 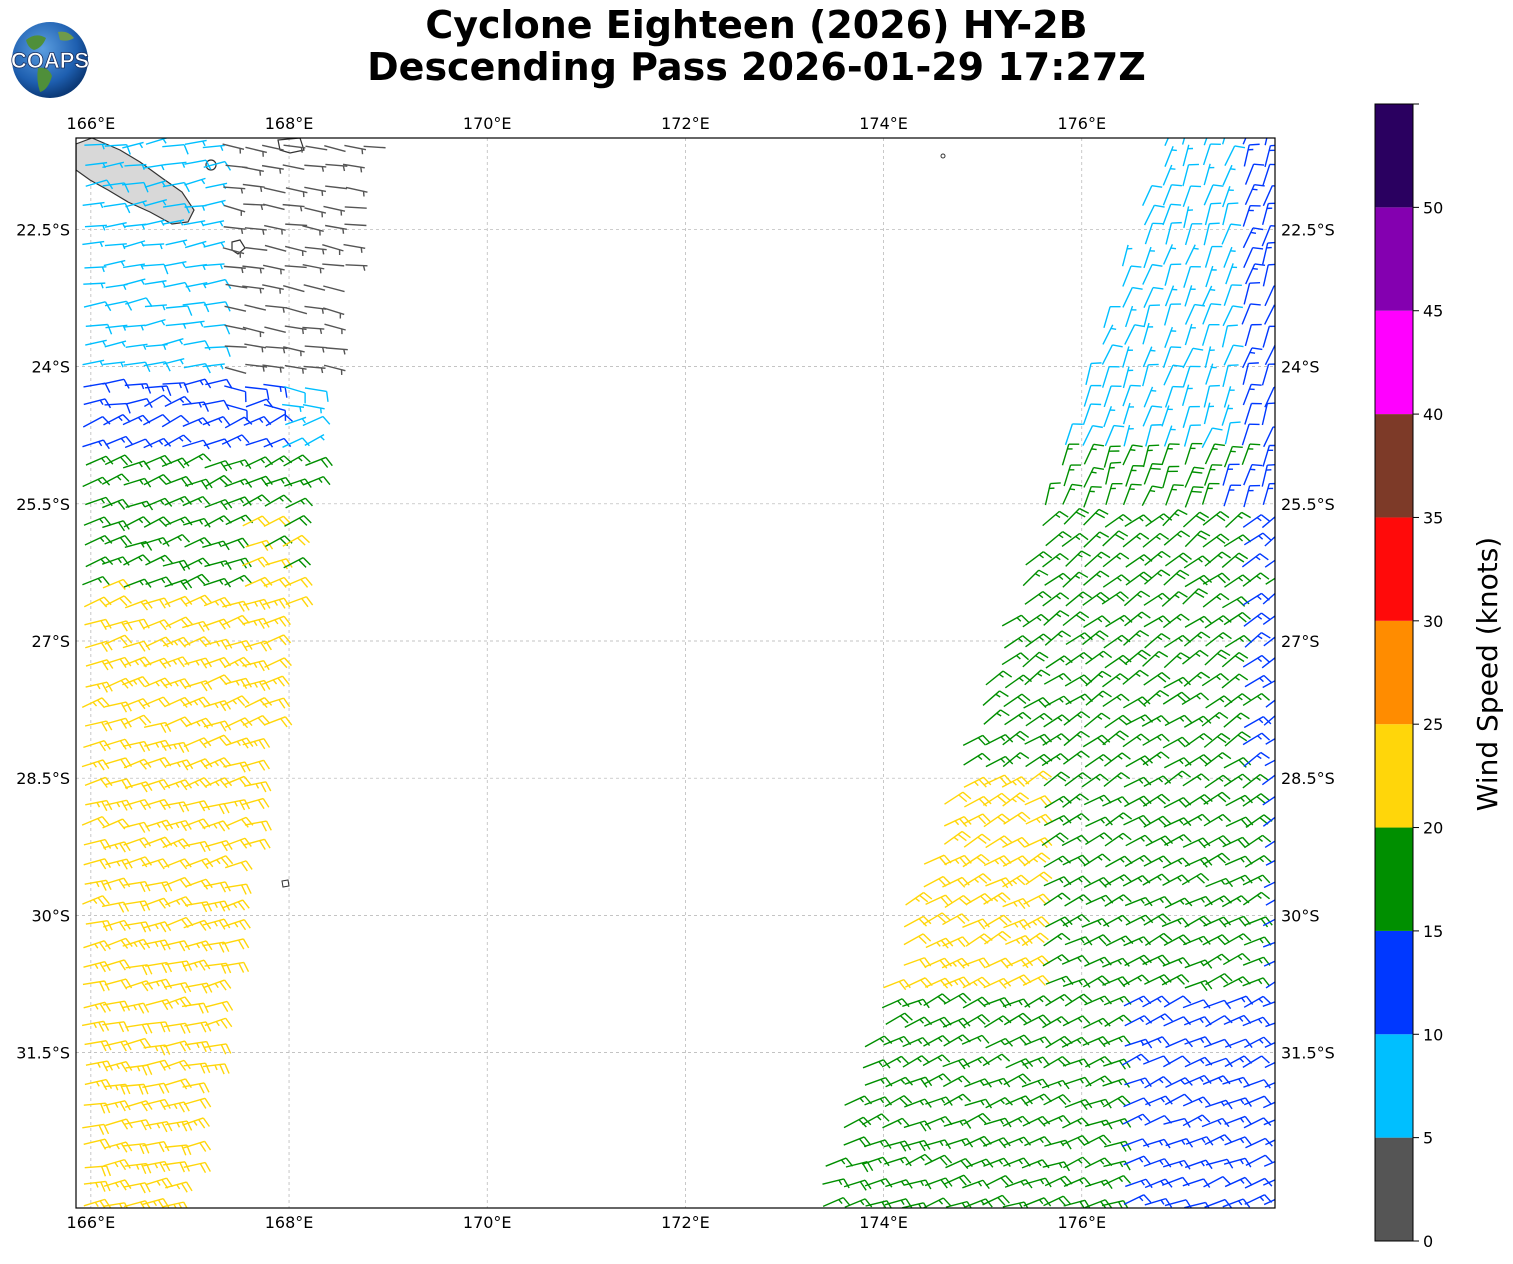 I want to click on lon-tick-label-top: 166°E, so click(x=91, y=123).